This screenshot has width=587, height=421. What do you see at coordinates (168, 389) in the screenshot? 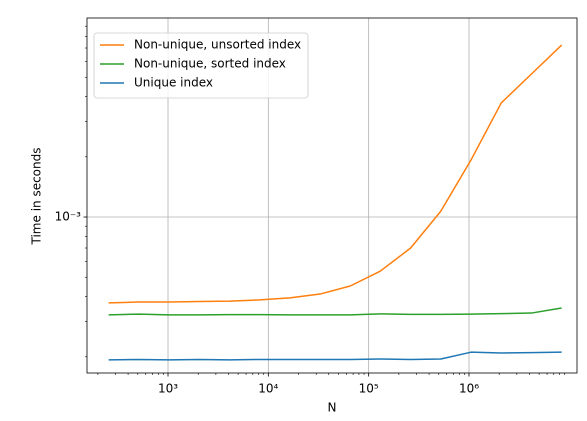
I see `x-tick-label: 10³` at bounding box center [168, 389].